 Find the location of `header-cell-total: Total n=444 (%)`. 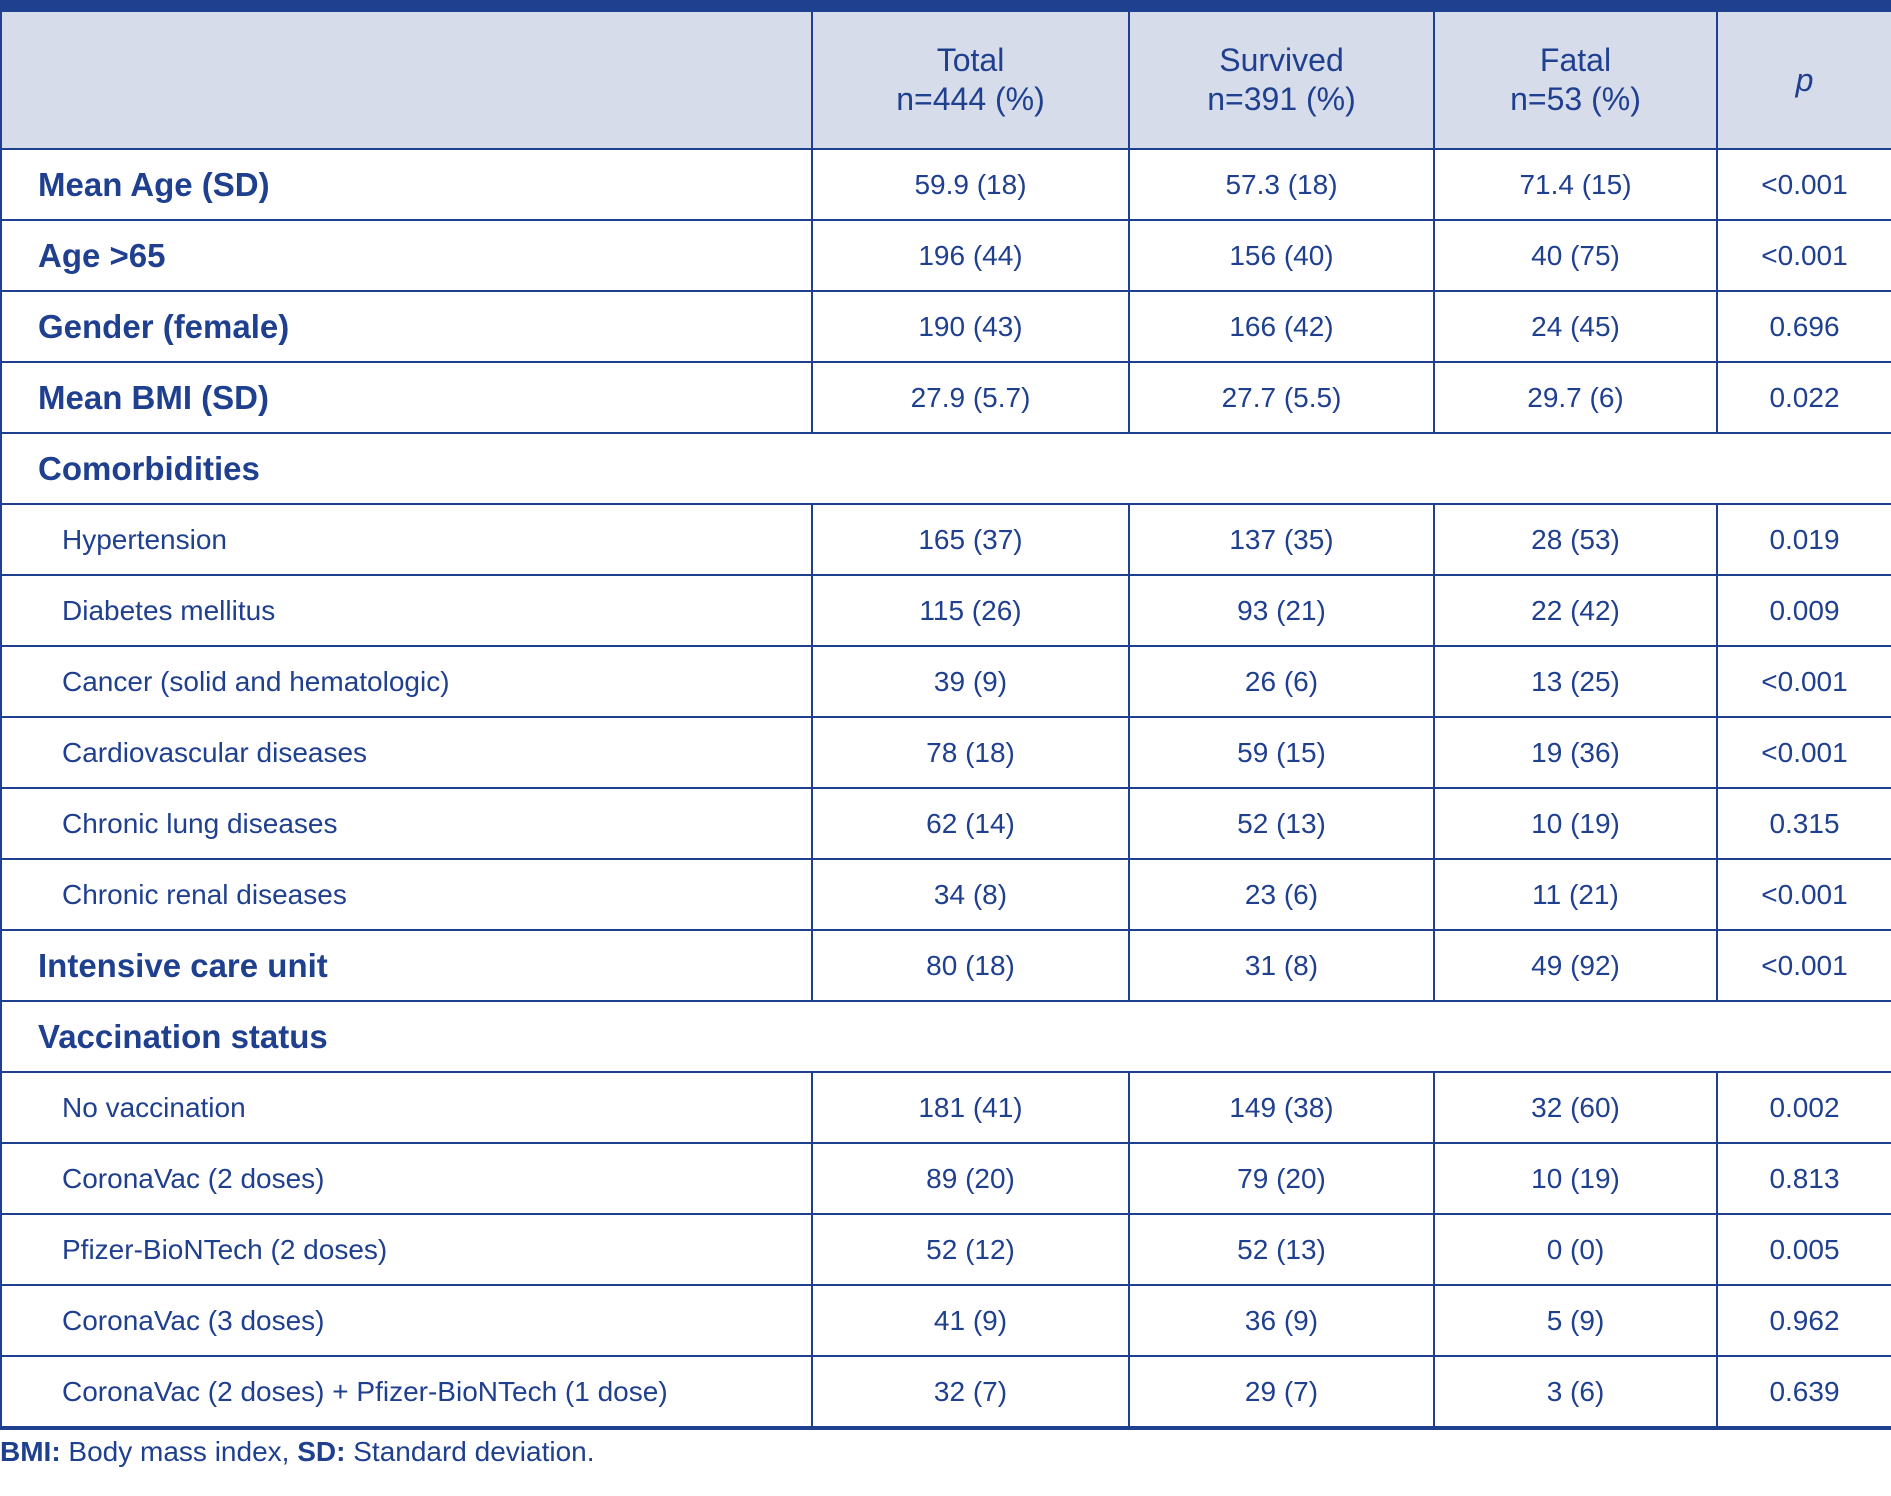

header-cell-total: Total n=444 (%) is located at coordinates (970, 78).